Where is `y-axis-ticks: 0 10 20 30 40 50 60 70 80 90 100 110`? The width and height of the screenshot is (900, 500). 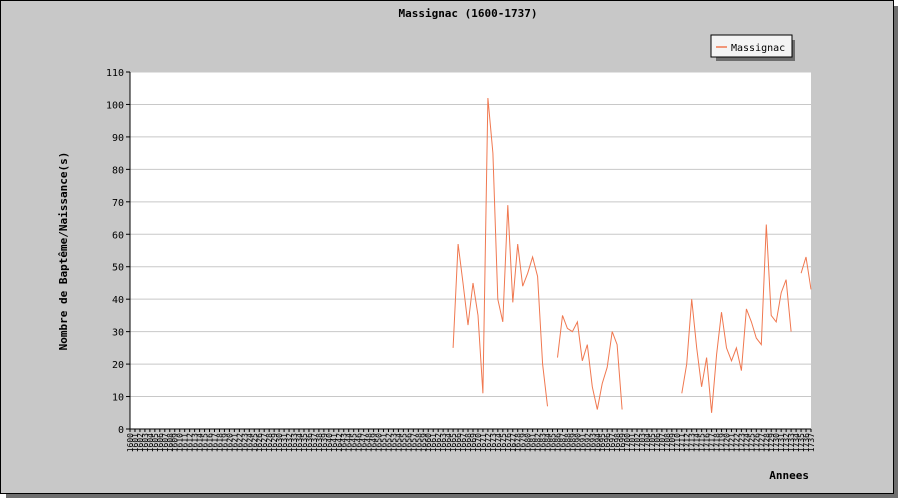
y-axis-ticks: 0 10 20 30 40 50 60 70 80 90 100 110 is located at coordinates (118, 252).